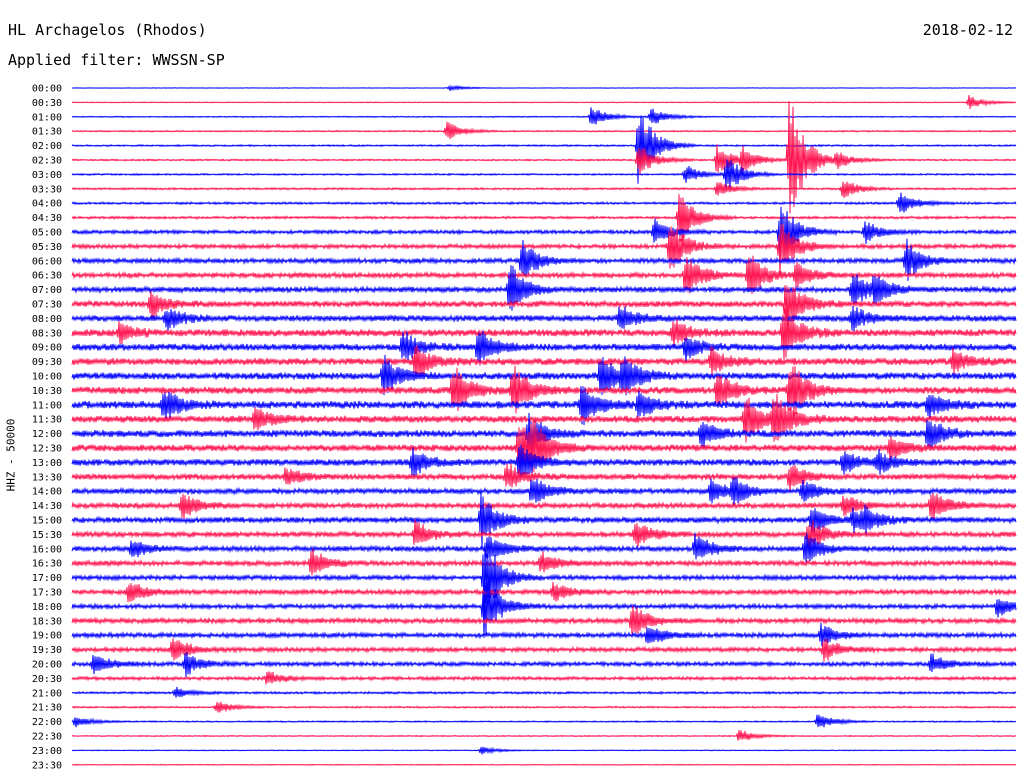 The height and width of the screenshot is (780, 1024). Describe the element at coordinates (47, 521) in the screenshot. I see `row-time-label: 15:00` at that location.